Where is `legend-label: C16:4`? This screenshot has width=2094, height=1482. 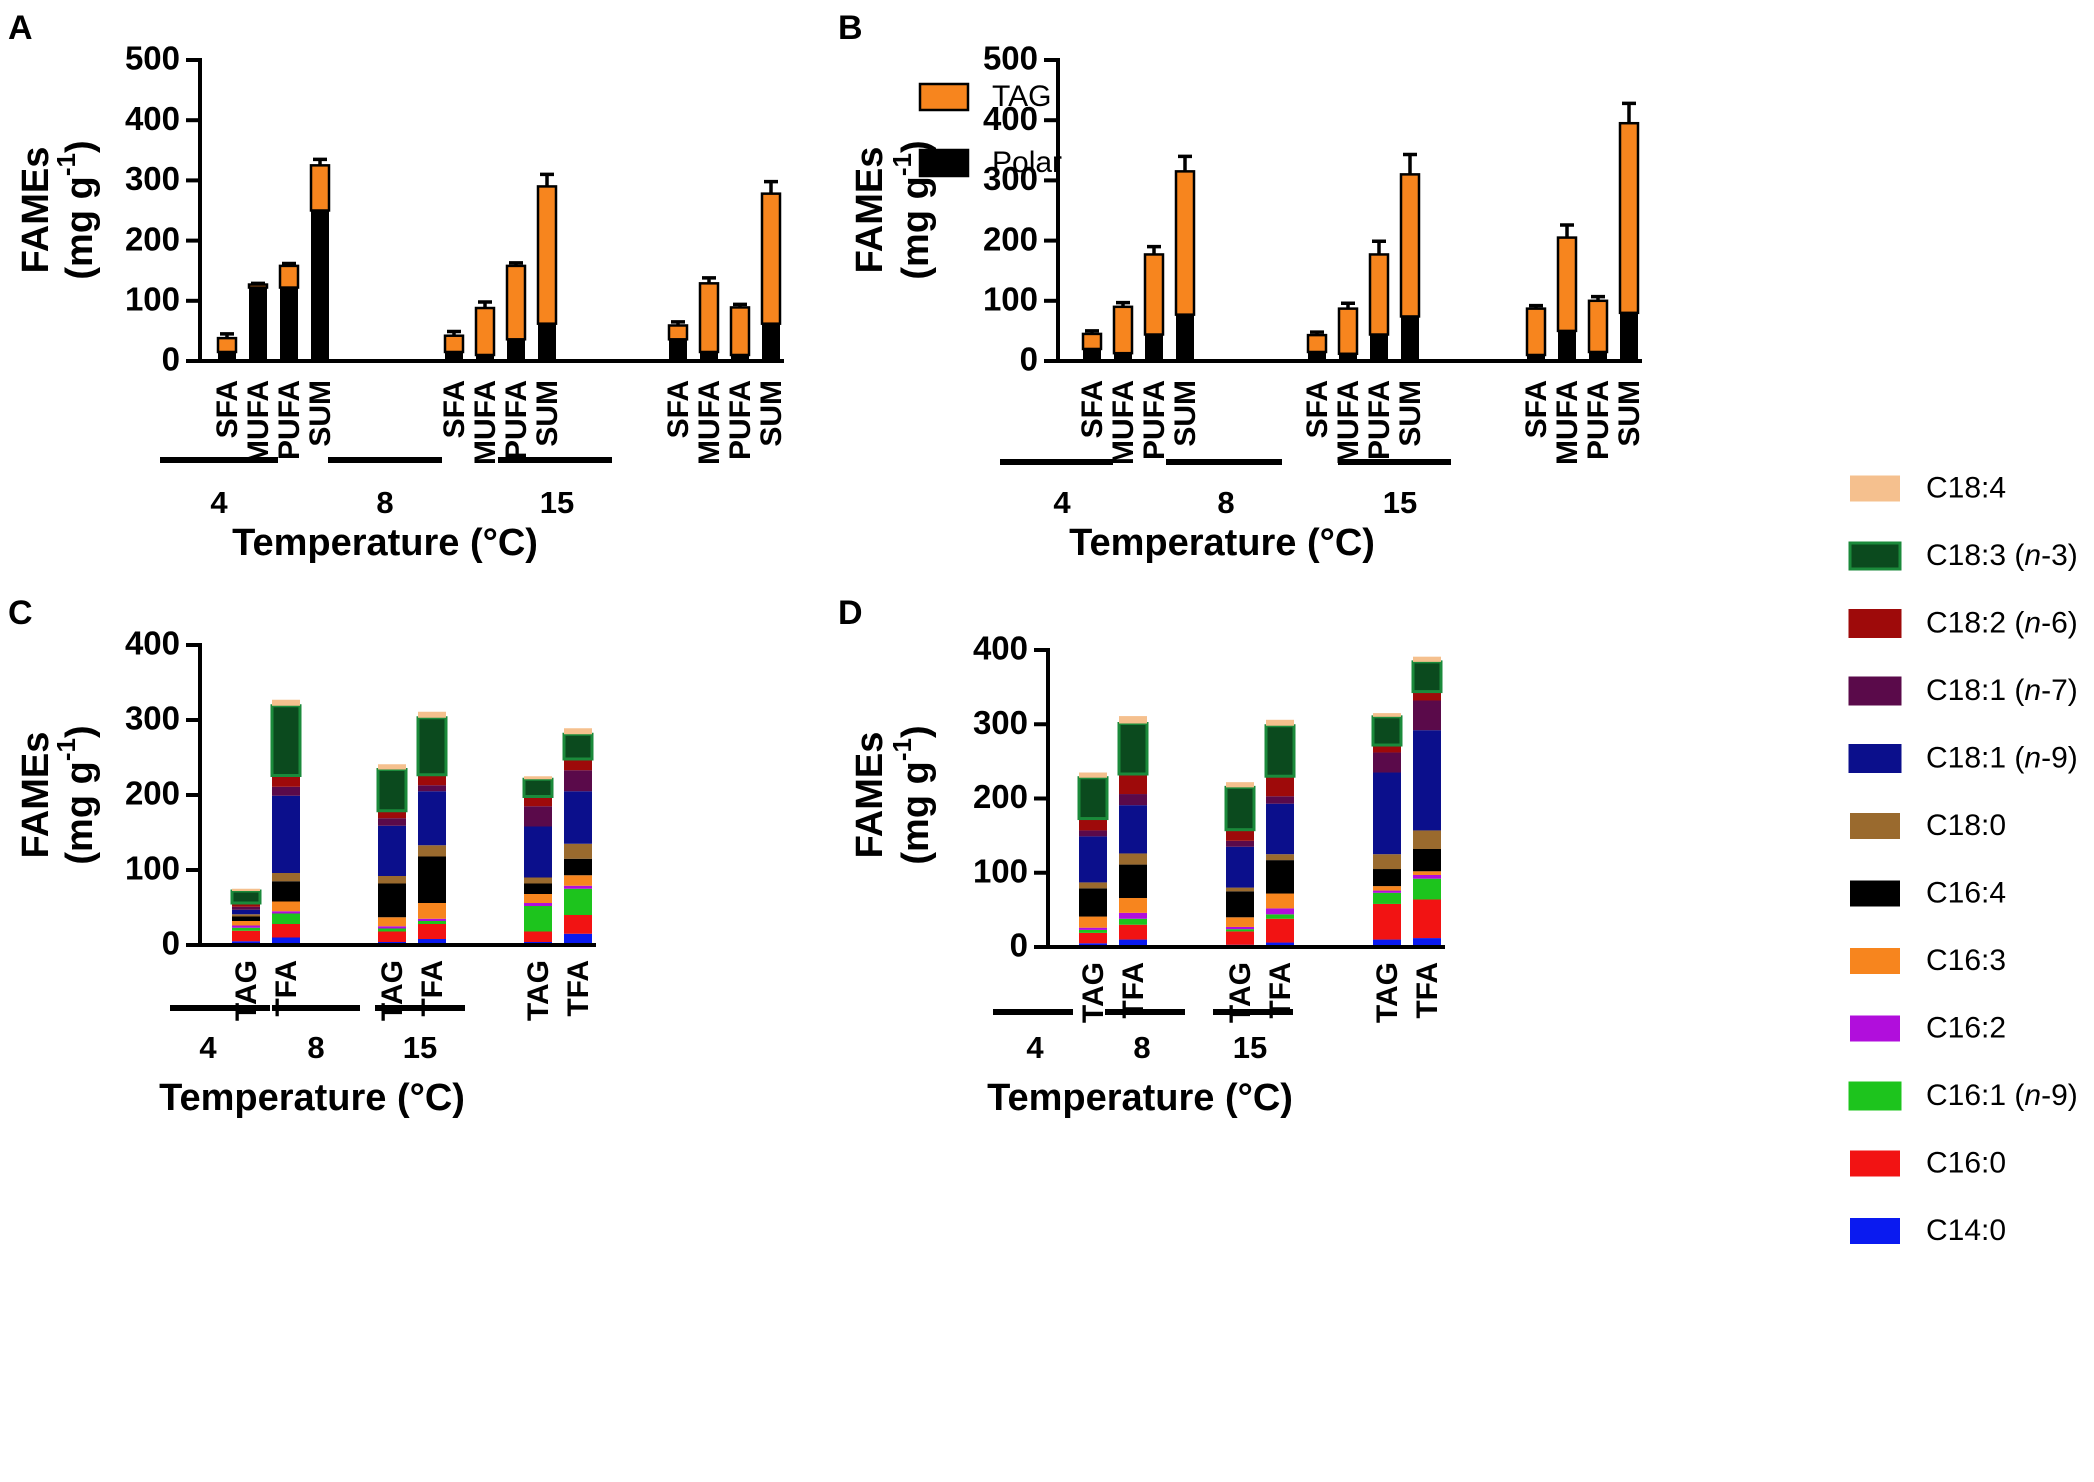 legend-label: C16:4 is located at coordinates (1966, 892).